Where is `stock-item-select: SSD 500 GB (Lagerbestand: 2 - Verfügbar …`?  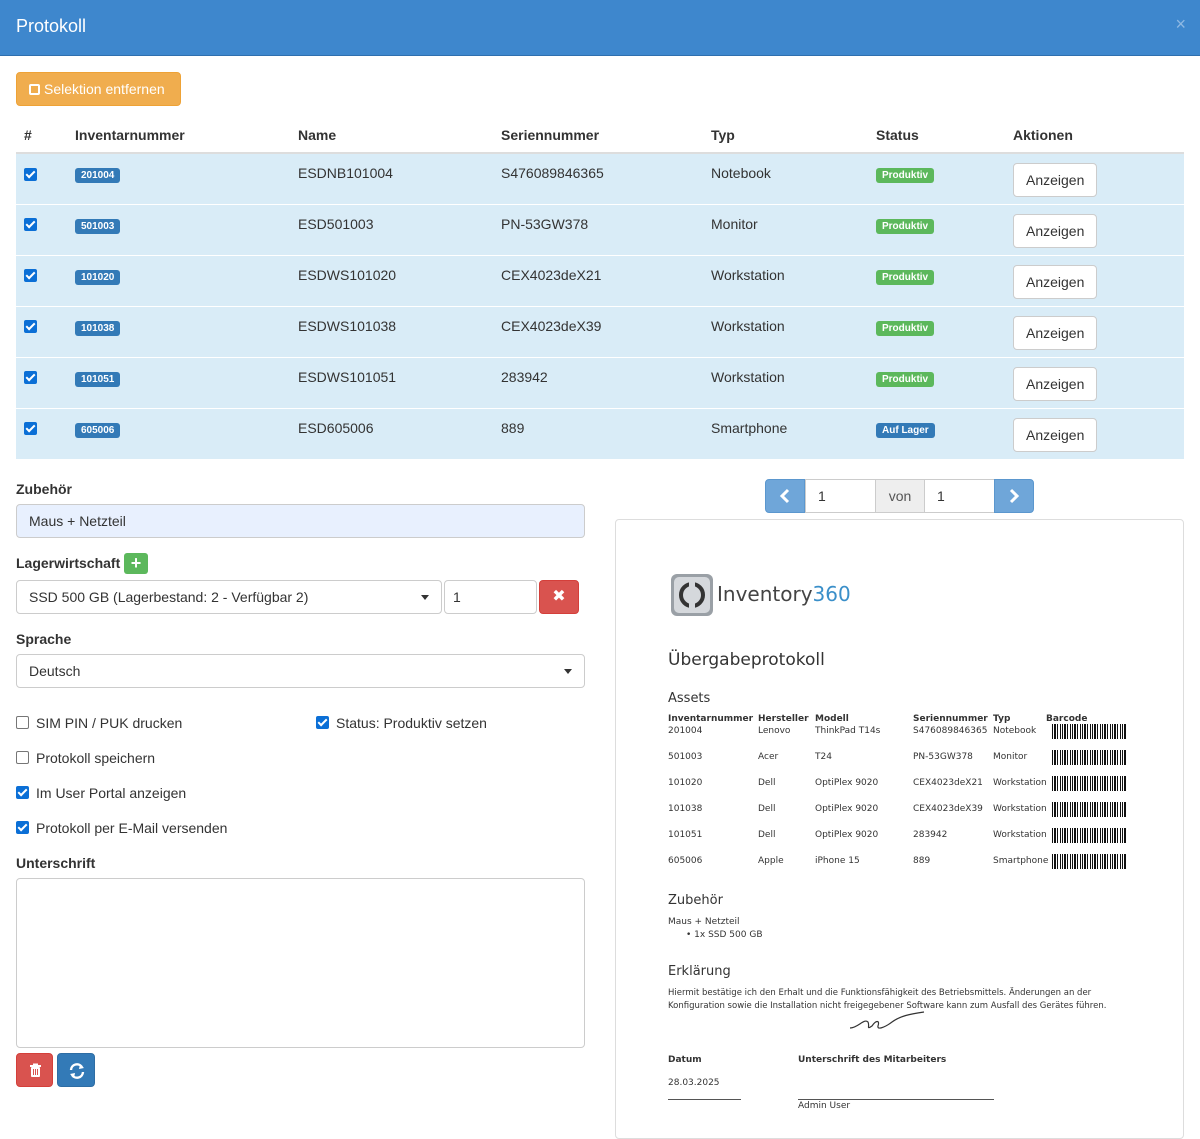 stock-item-select: SSD 500 GB (Lagerbestand: 2 - Verfügbar … is located at coordinates (229, 597).